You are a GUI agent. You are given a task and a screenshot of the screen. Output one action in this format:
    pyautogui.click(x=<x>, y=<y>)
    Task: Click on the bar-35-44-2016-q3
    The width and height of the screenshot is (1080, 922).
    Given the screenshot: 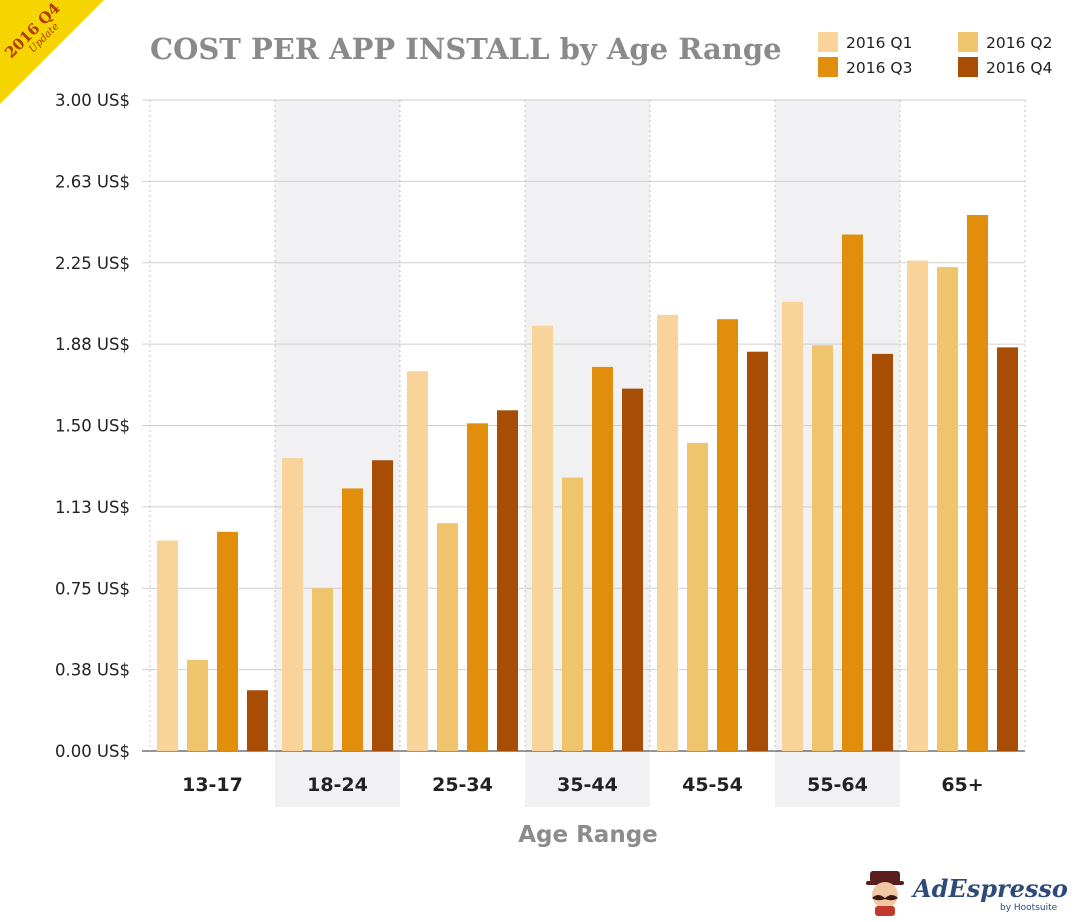 What is the action you would take?
    pyautogui.click(x=602, y=558)
    